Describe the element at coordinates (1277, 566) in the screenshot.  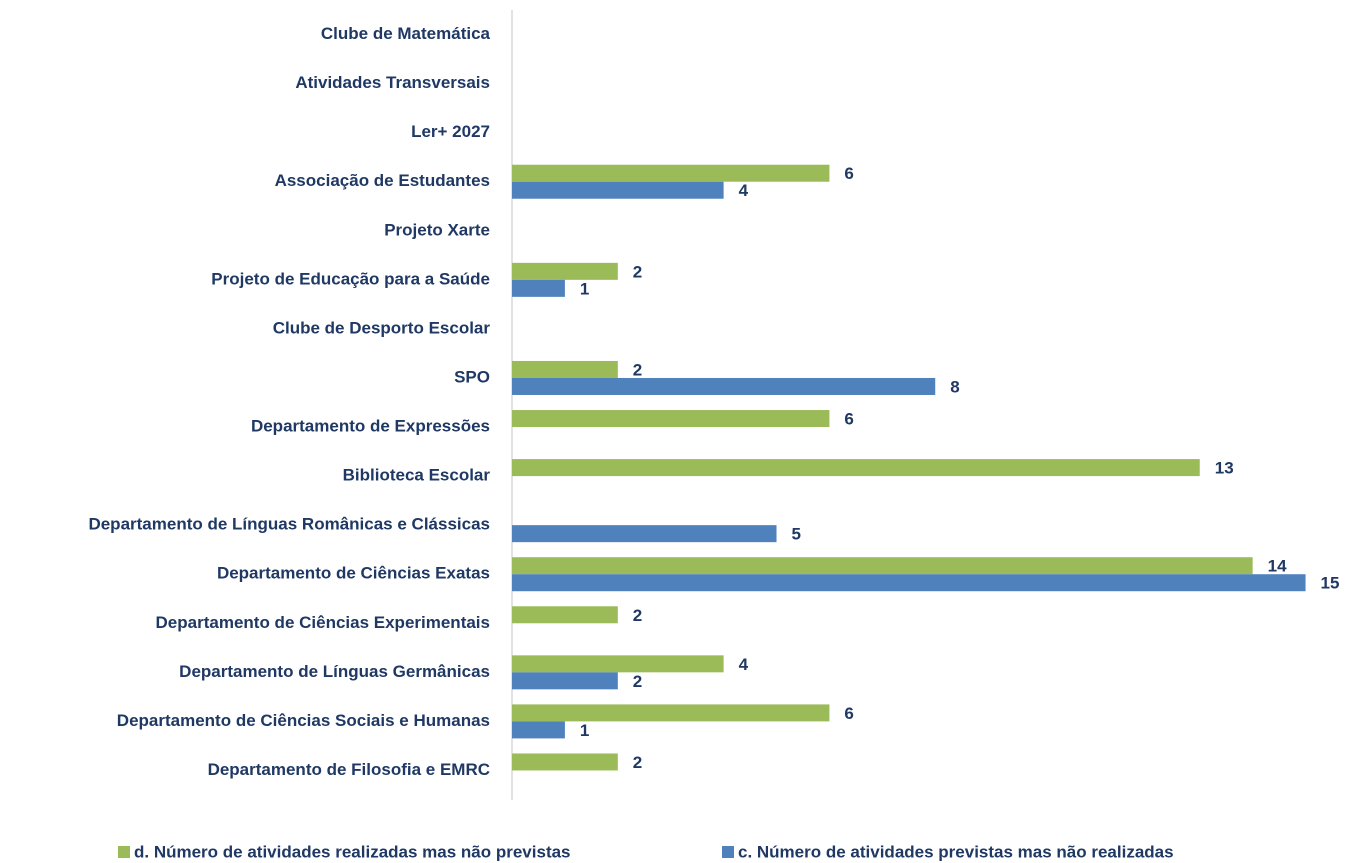
I see `value-label: 14` at that location.